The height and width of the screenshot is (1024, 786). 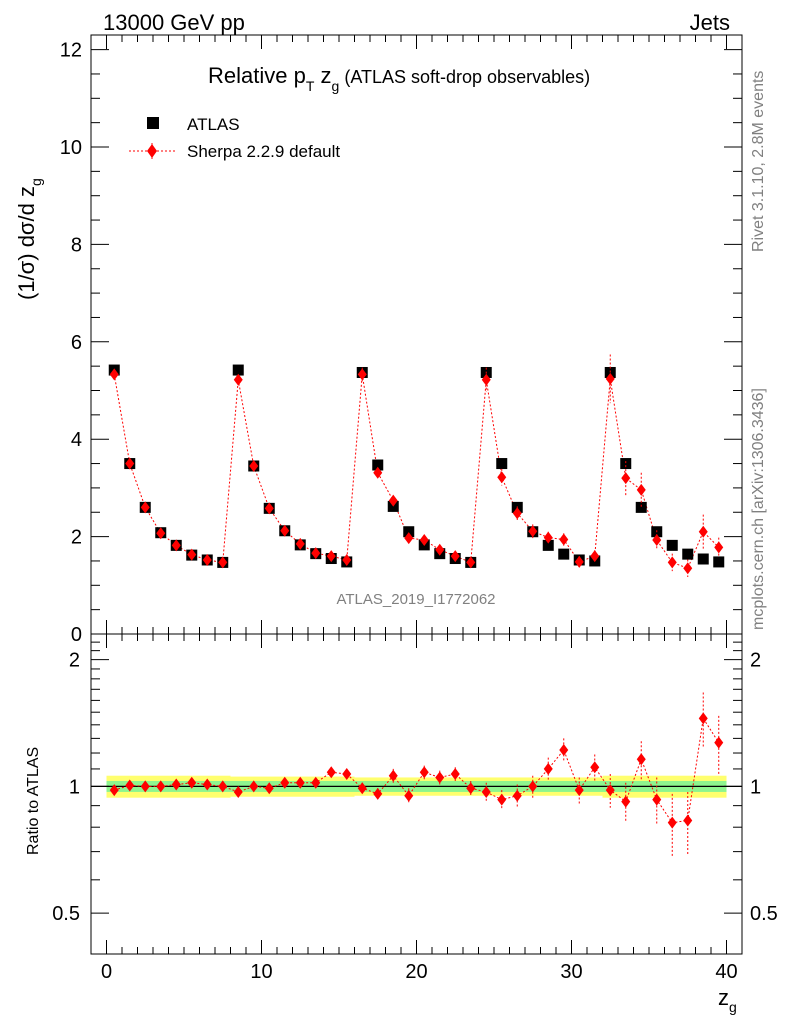 I want to click on y-tick-label: 12, so click(x=71, y=51).